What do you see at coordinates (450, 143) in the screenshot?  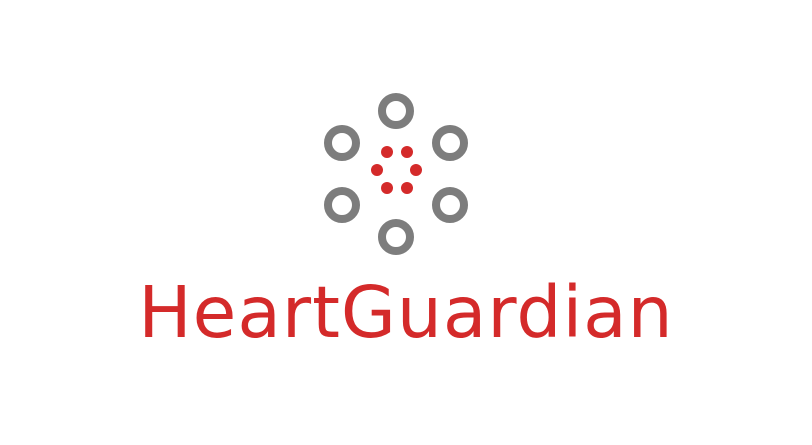 I see `ring-upper-right` at bounding box center [450, 143].